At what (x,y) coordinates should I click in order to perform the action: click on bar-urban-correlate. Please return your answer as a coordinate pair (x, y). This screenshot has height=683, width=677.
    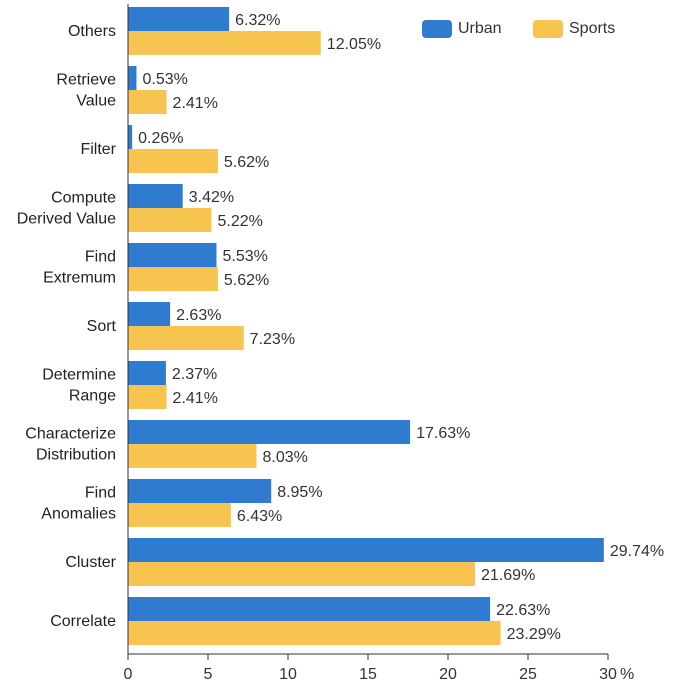
    Looking at the image, I should click on (309, 609).